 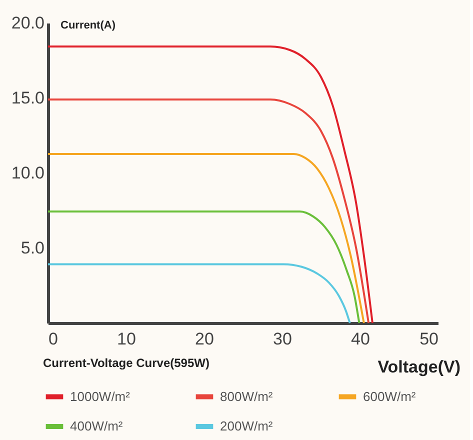 I want to click on legend-label: 600W/m², so click(x=389, y=396).